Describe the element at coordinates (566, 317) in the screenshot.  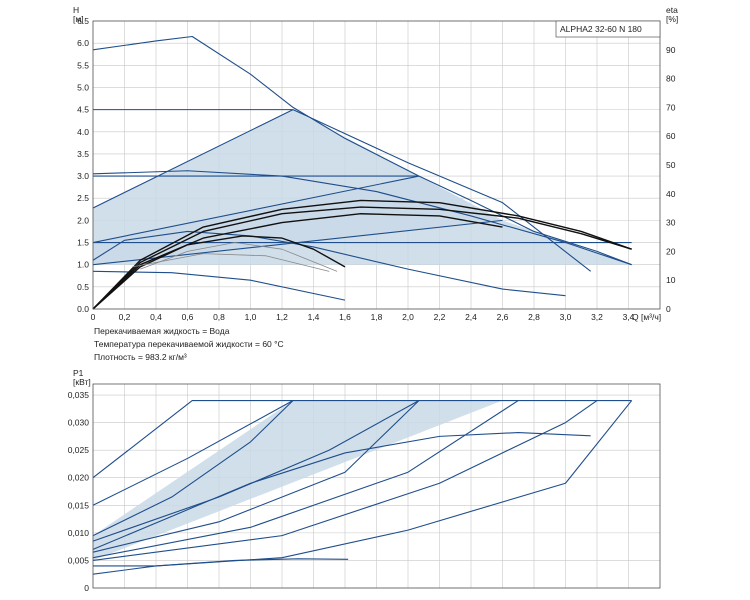
I see `x-tick-label: 3,0` at that location.